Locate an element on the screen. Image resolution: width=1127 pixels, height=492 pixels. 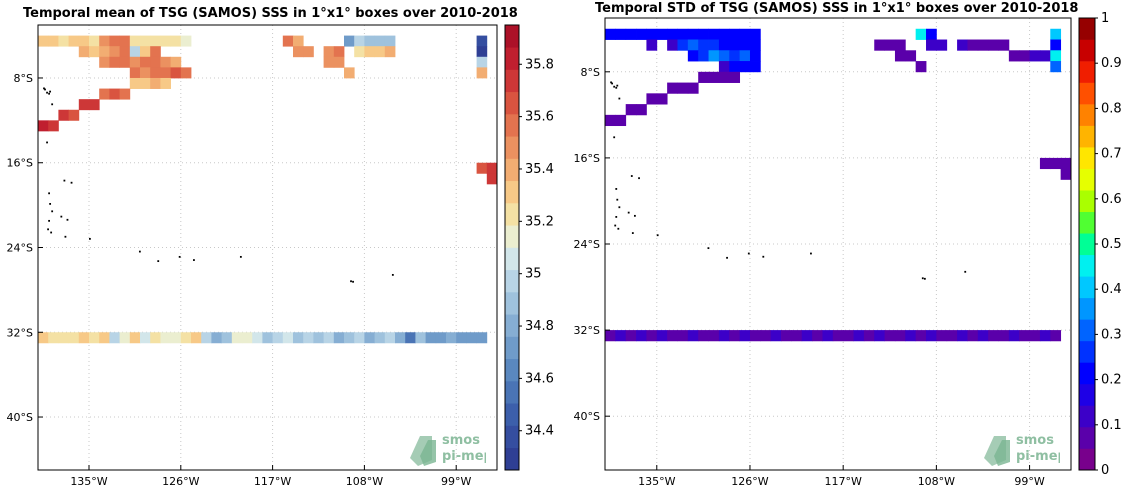
lon-tick-label: 126°W is located at coordinates (749, 481).